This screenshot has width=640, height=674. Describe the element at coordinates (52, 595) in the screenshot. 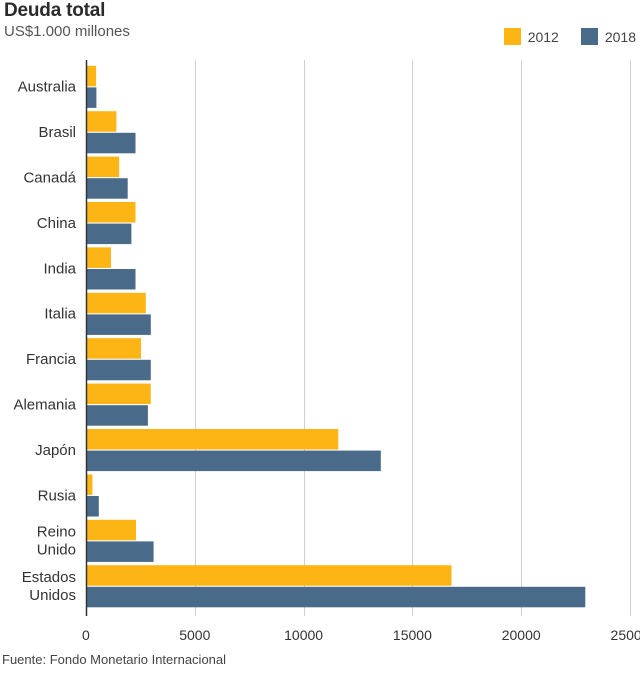

I see `category-label-line: Unidos` at that location.